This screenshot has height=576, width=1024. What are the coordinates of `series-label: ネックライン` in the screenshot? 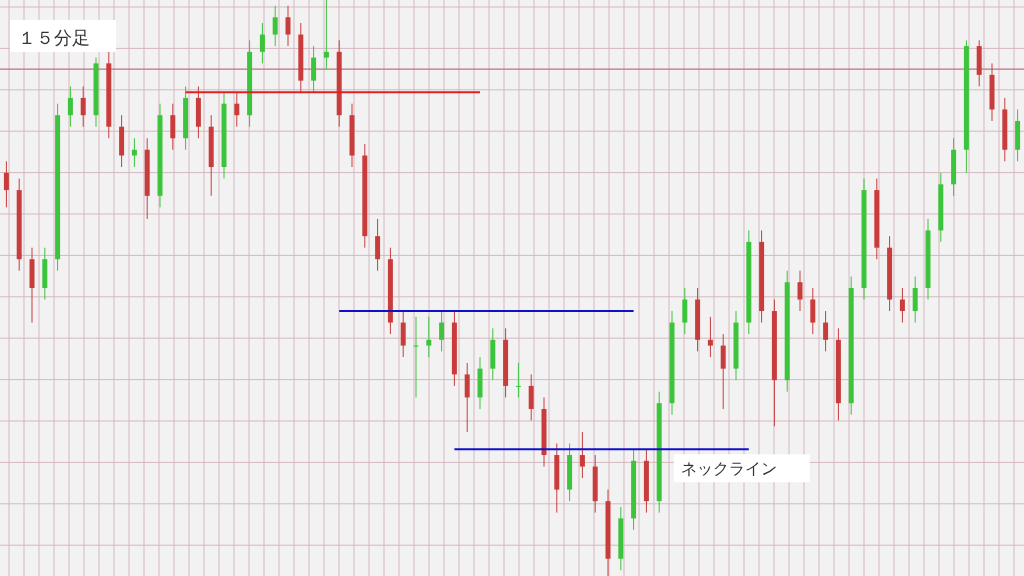 It's located at (728, 469).